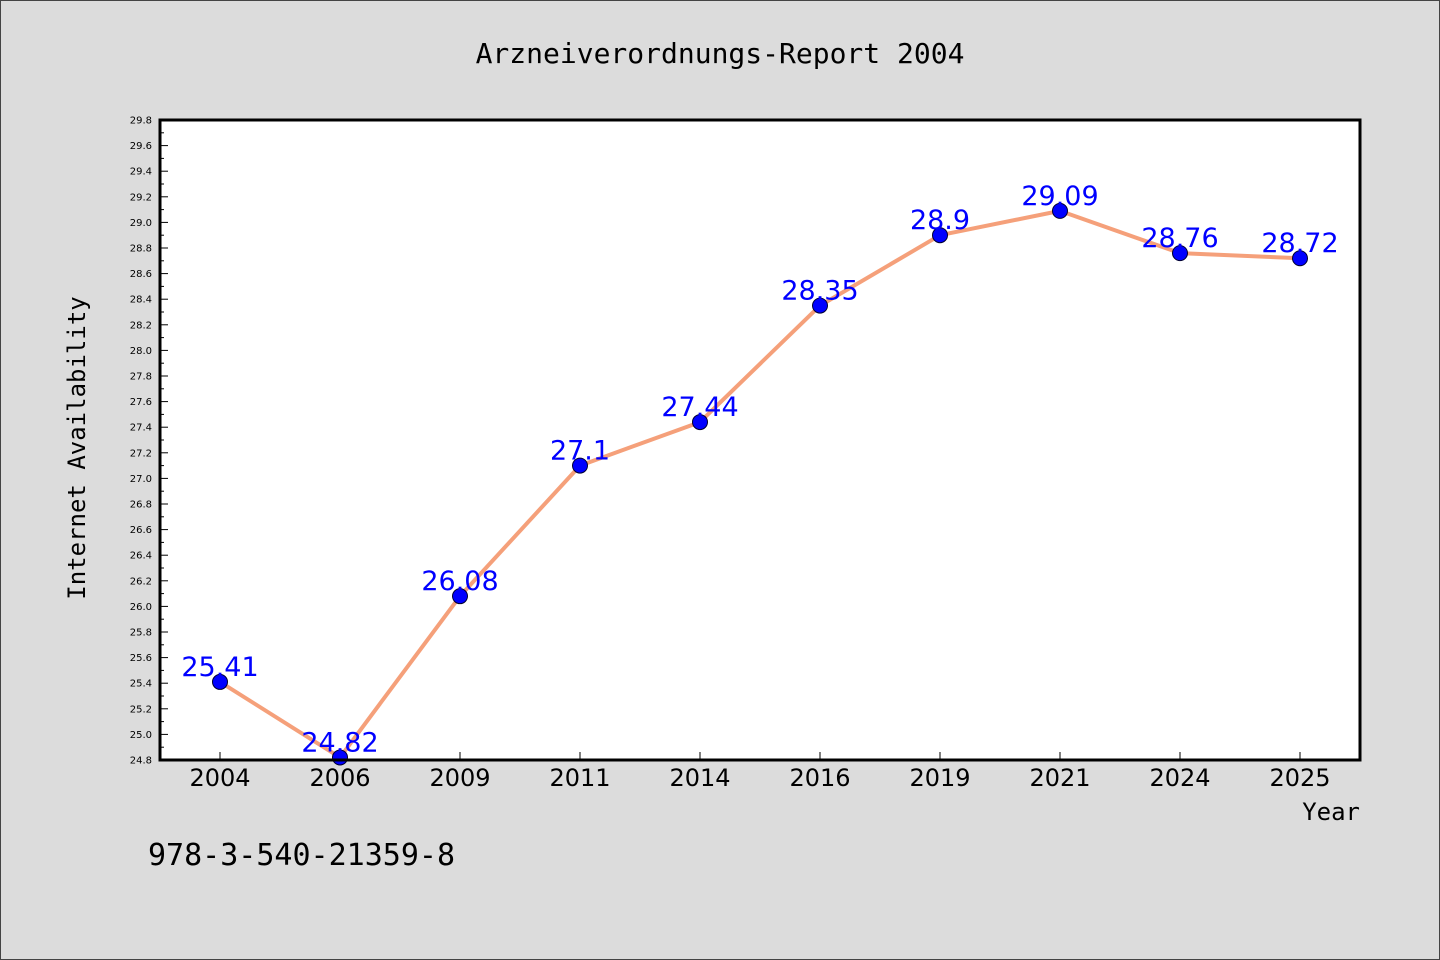  I want to click on data-label: 29.09, so click(1059, 196).